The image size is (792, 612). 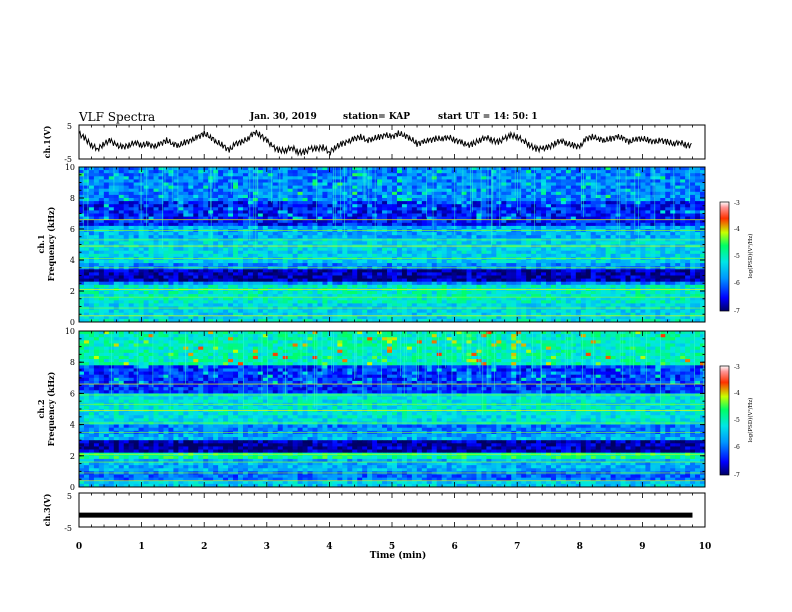 What do you see at coordinates (737, 393) in the screenshot?
I see `ch2-colorbar-tick: -4` at bounding box center [737, 393].